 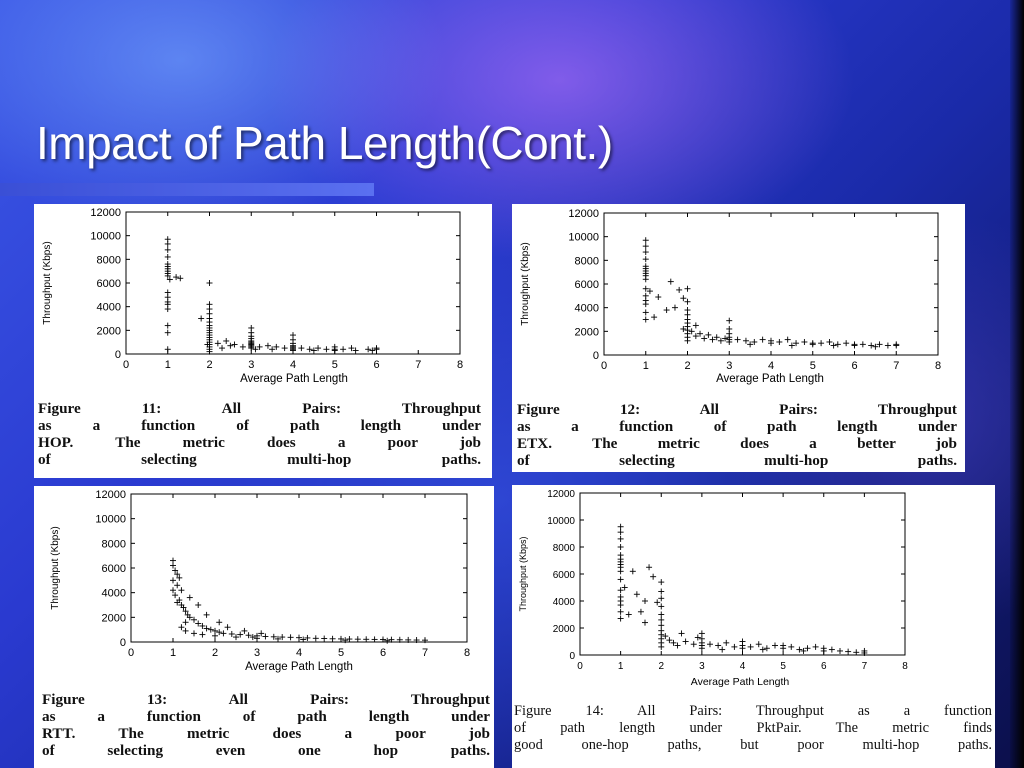 What do you see at coordinates (813, 366) in the screenshot?
I see `x-tick-label: 5` at bounding box center [813, 366].